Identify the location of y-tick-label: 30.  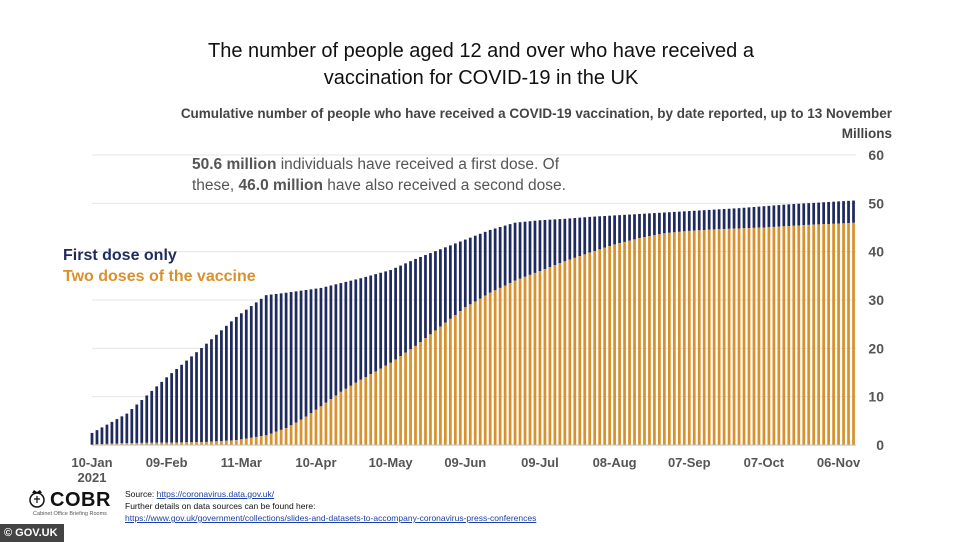
(876, 300).